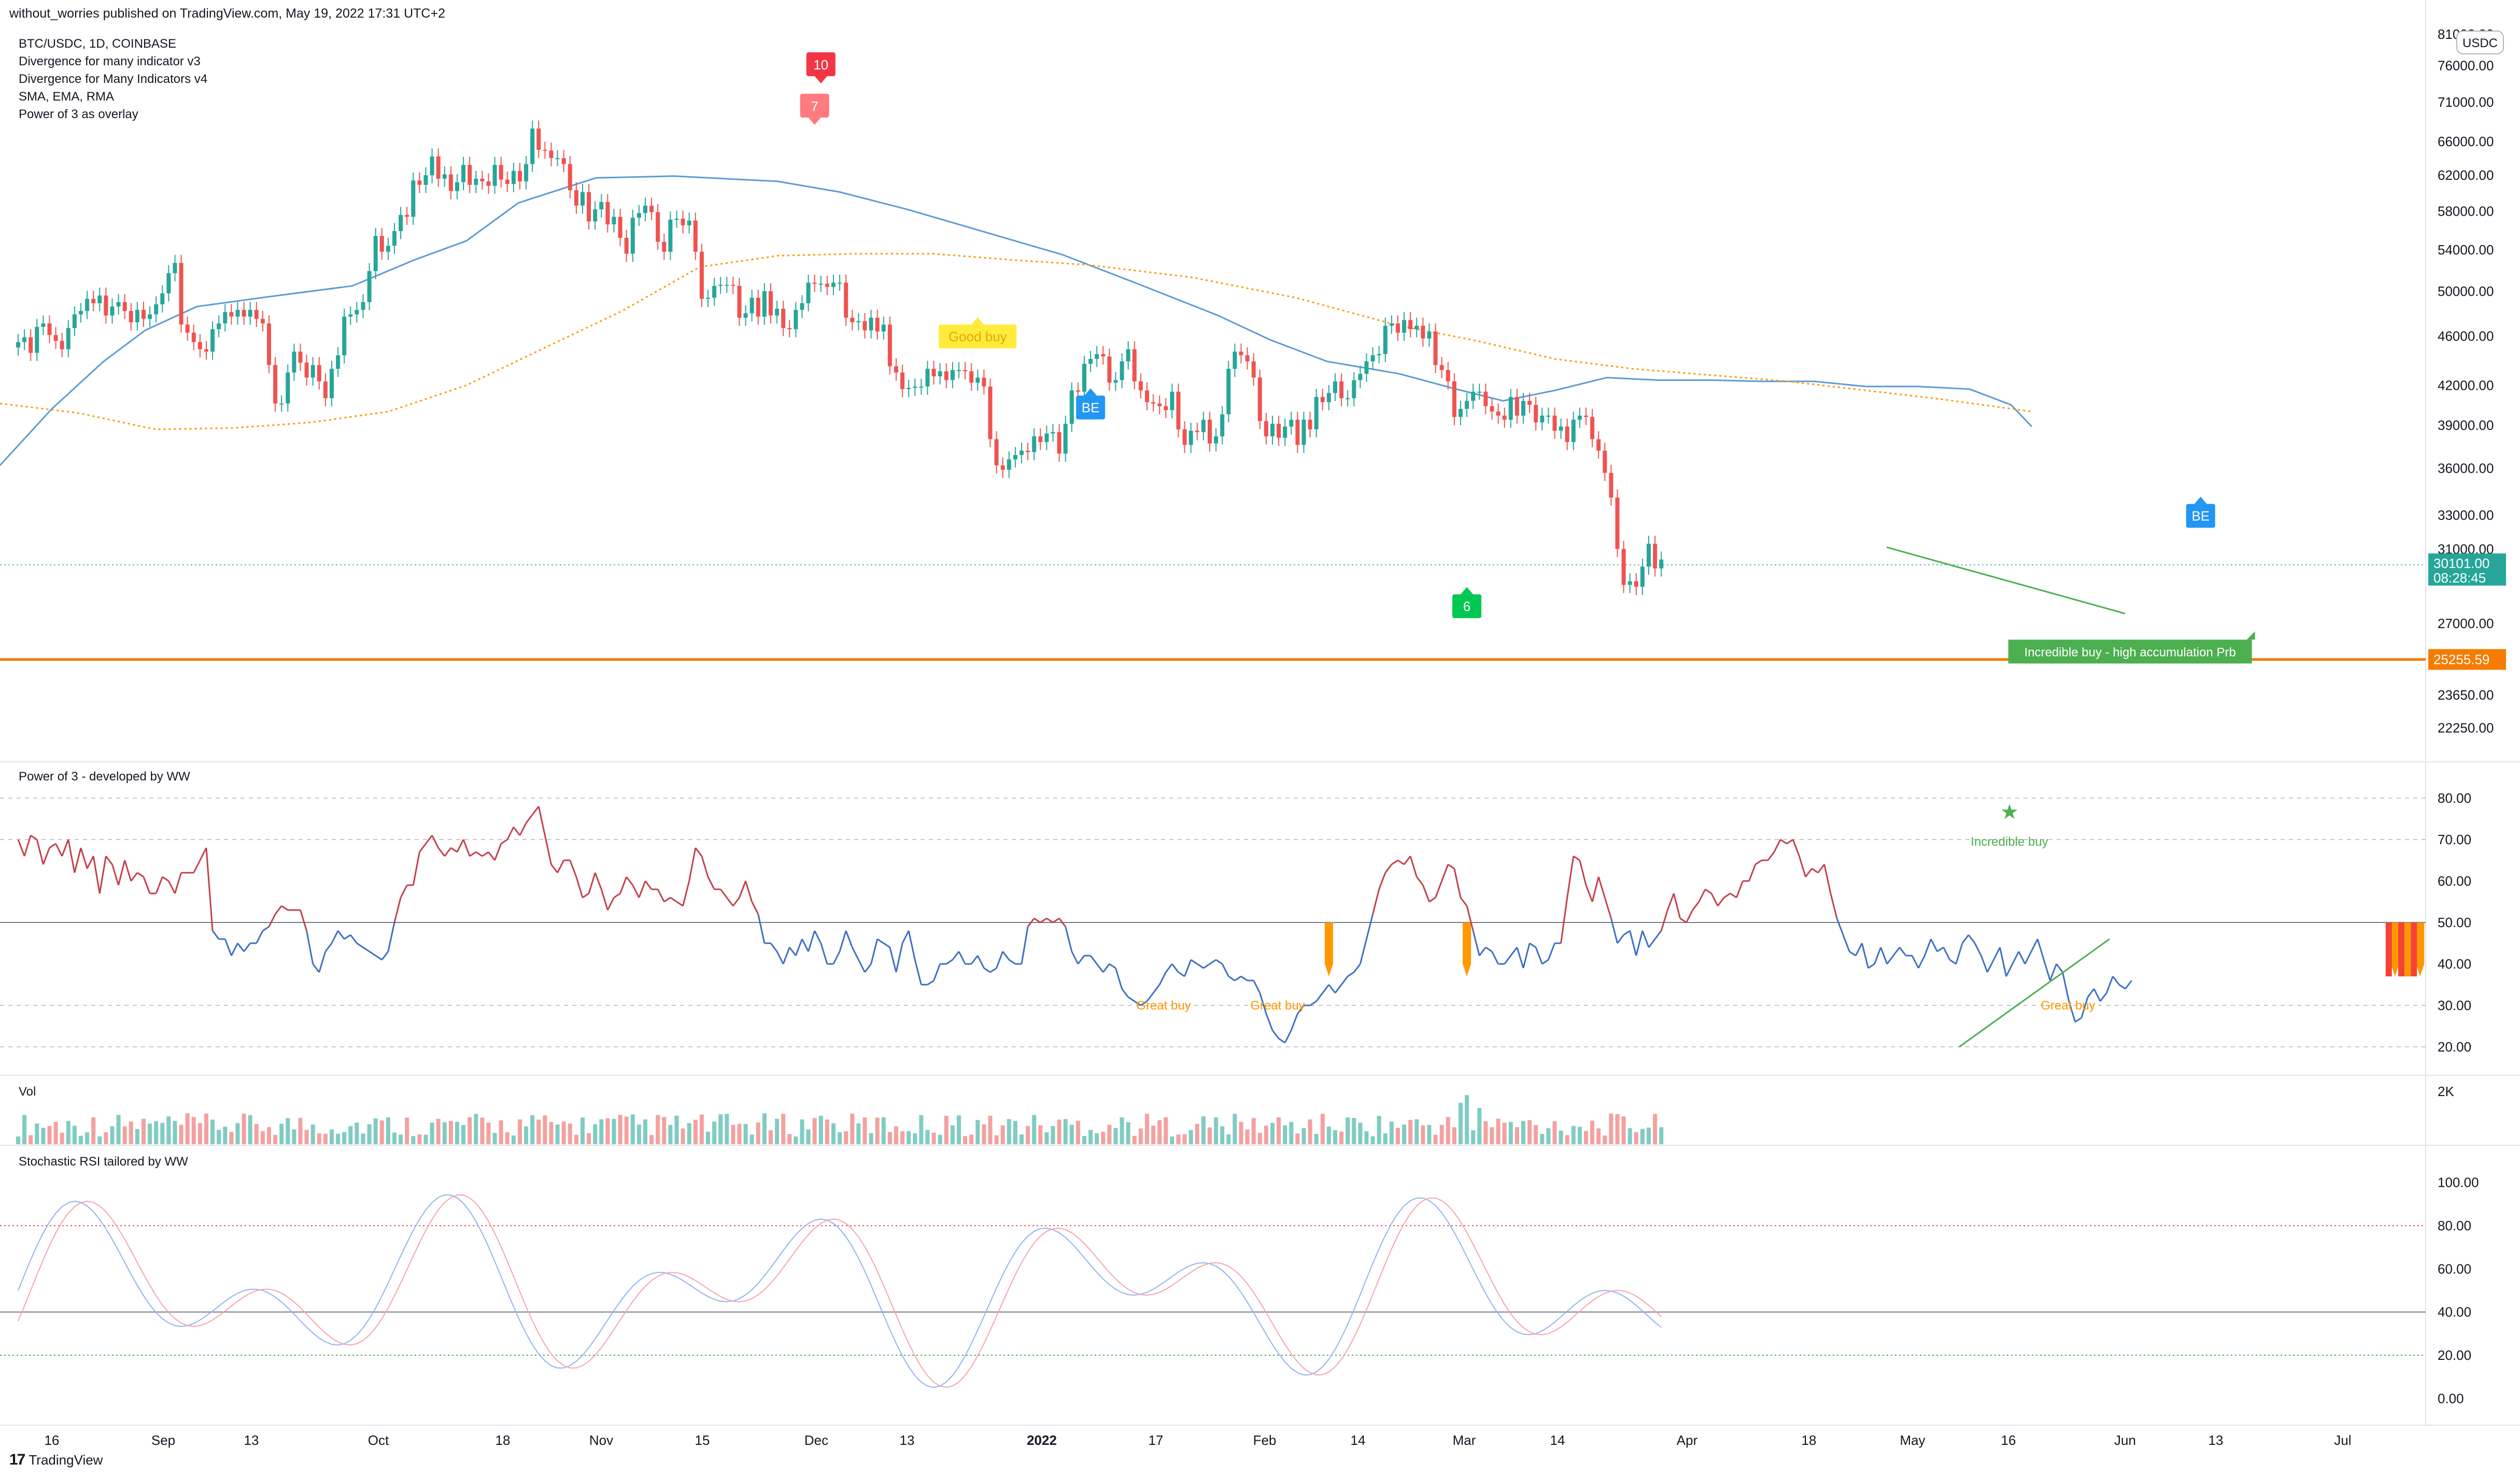  Describe the element at coordinates (2454, 923) in the screenshot. I see `power3-tick-label: 50.00` at that location.